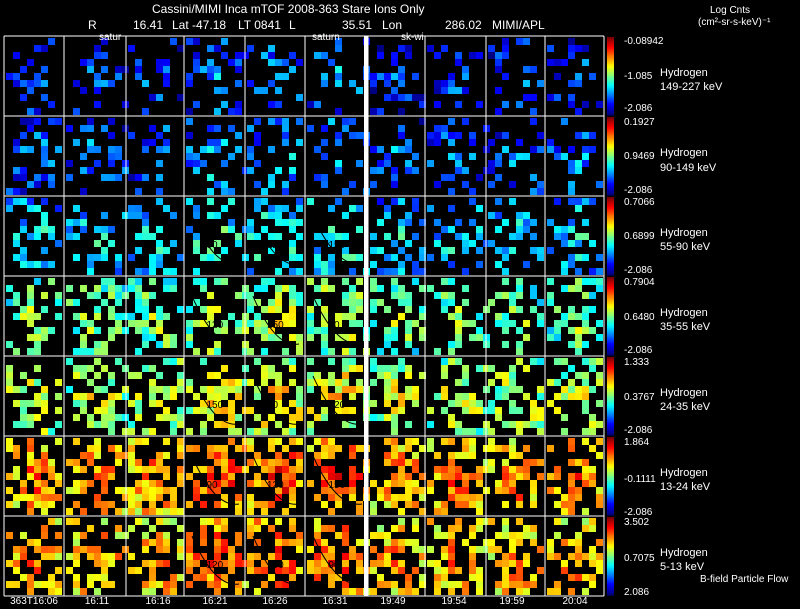 The height and width of the screenshot is (609, 800). Describe the element at coordinates (730, 10) in the screenshot. I see `units-title: Log Cnts` at that location.